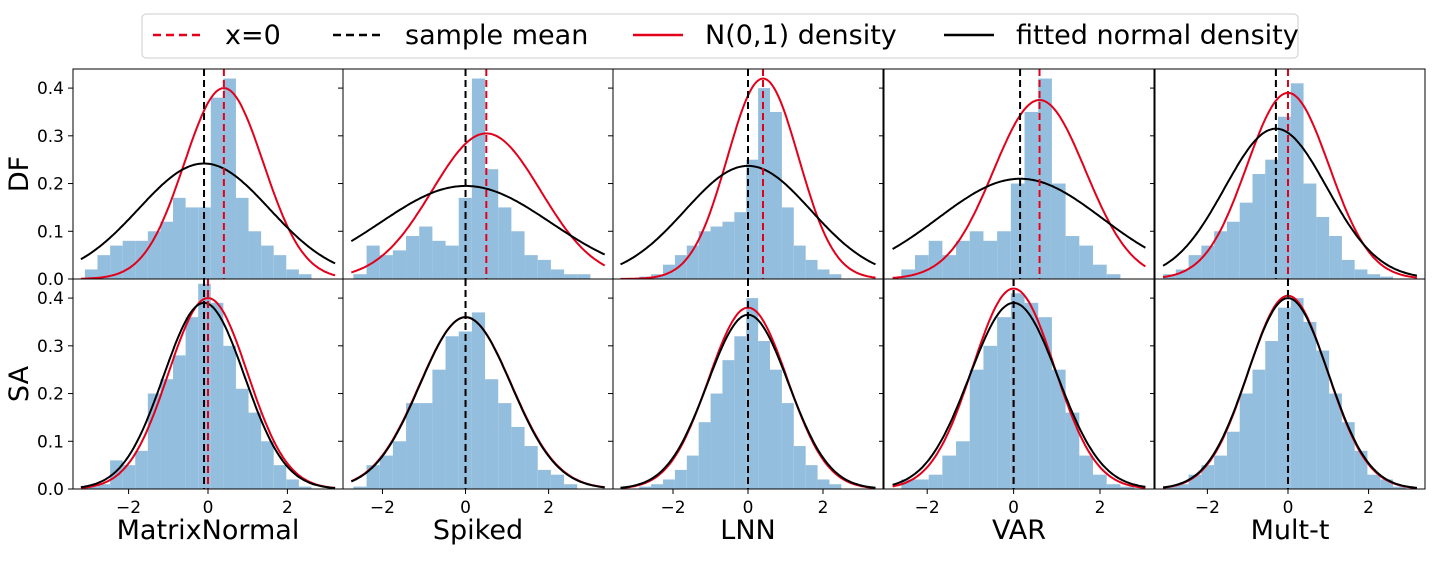  I want to click on panel-SA-Spiked: −2 0 2, so click(476, 398).